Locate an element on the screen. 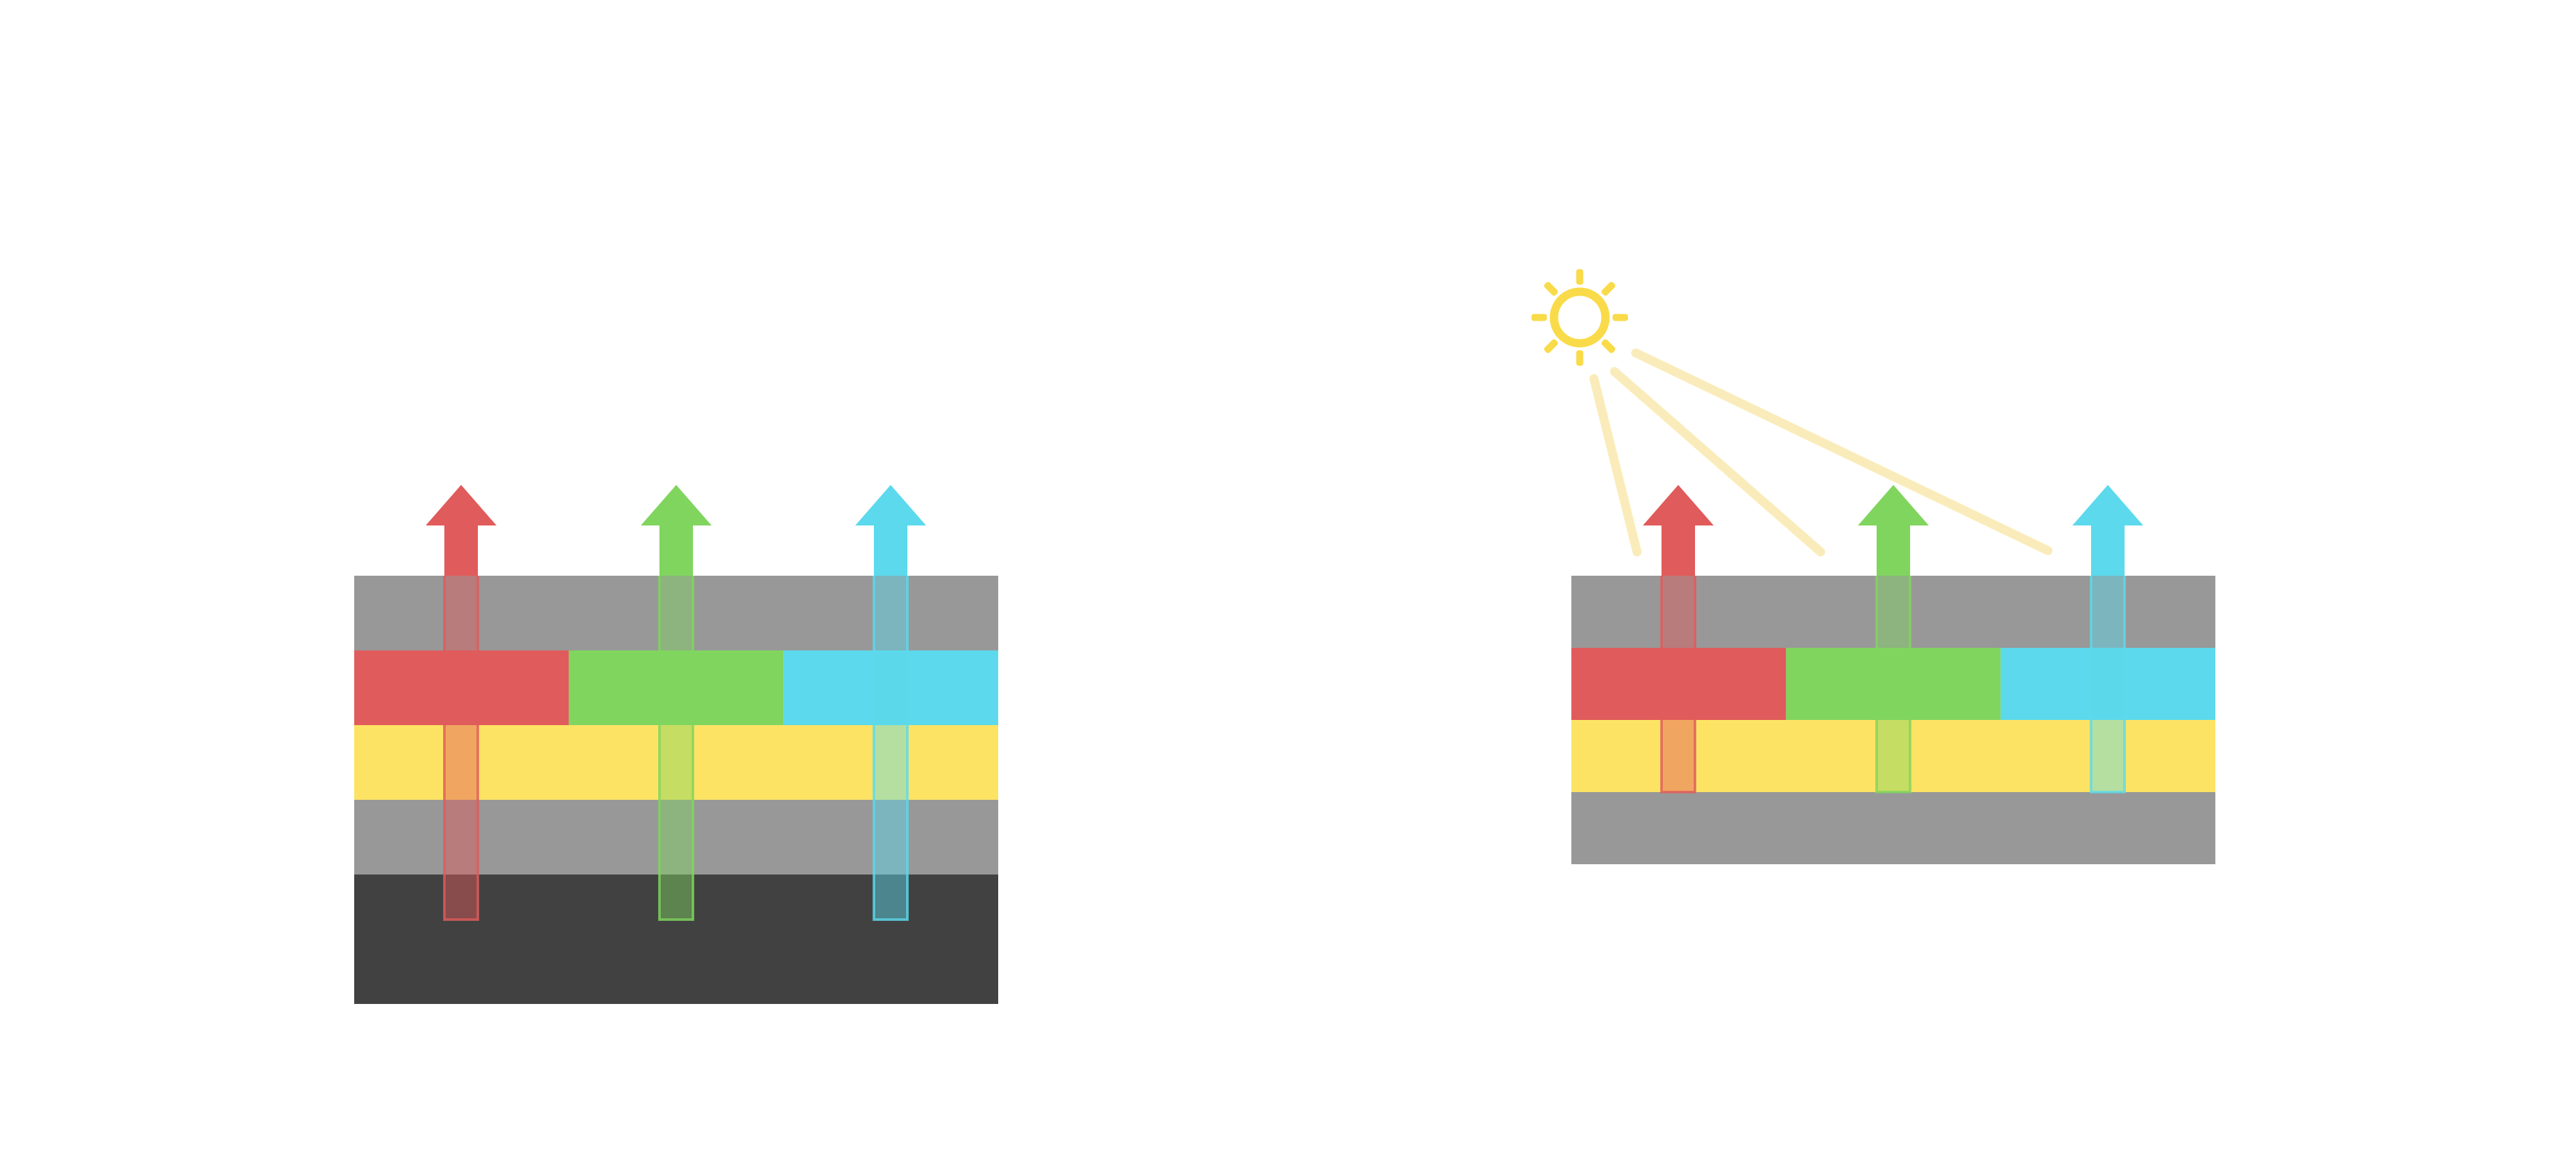 This screenshot has height=1154, width=2576. emissive-stack-top-layer is located at coordinates (676, 613).